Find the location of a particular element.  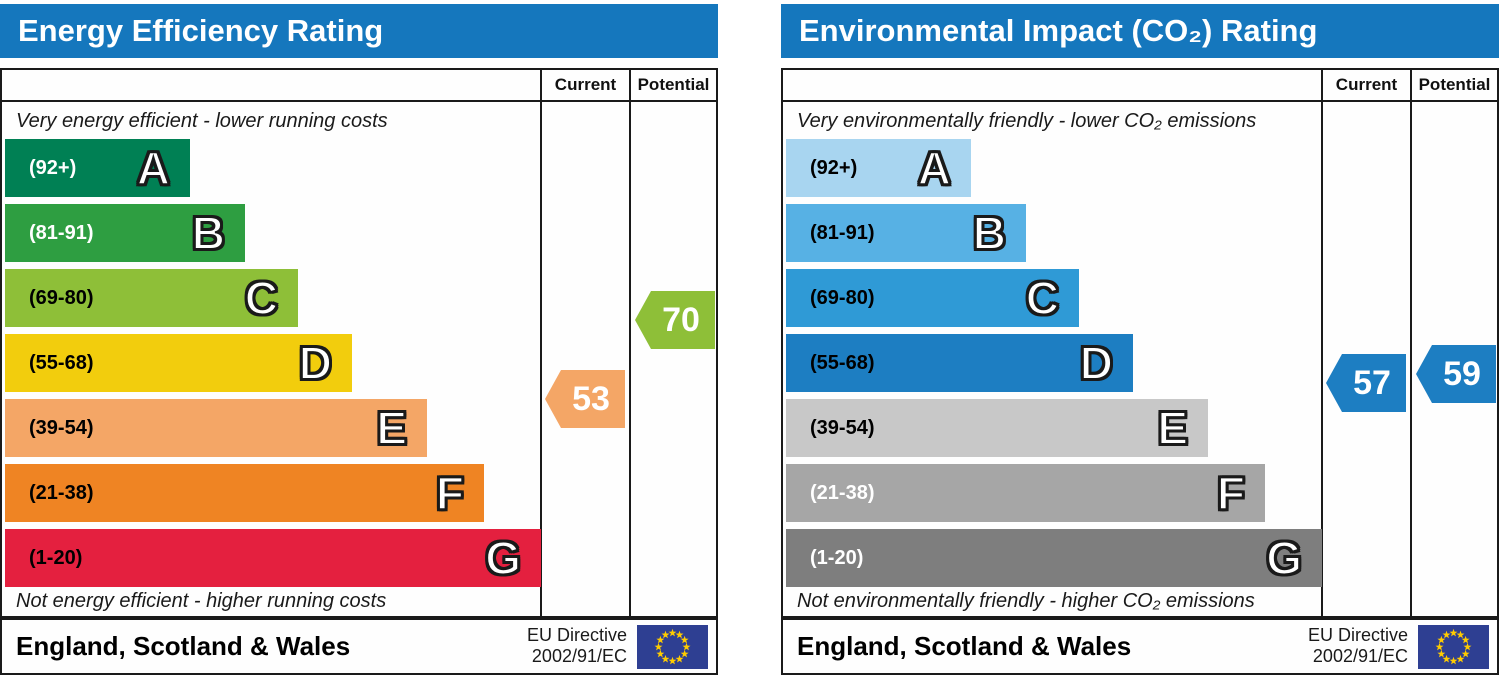

band-range-label: (21-38) is located at coordinates (842, 492).